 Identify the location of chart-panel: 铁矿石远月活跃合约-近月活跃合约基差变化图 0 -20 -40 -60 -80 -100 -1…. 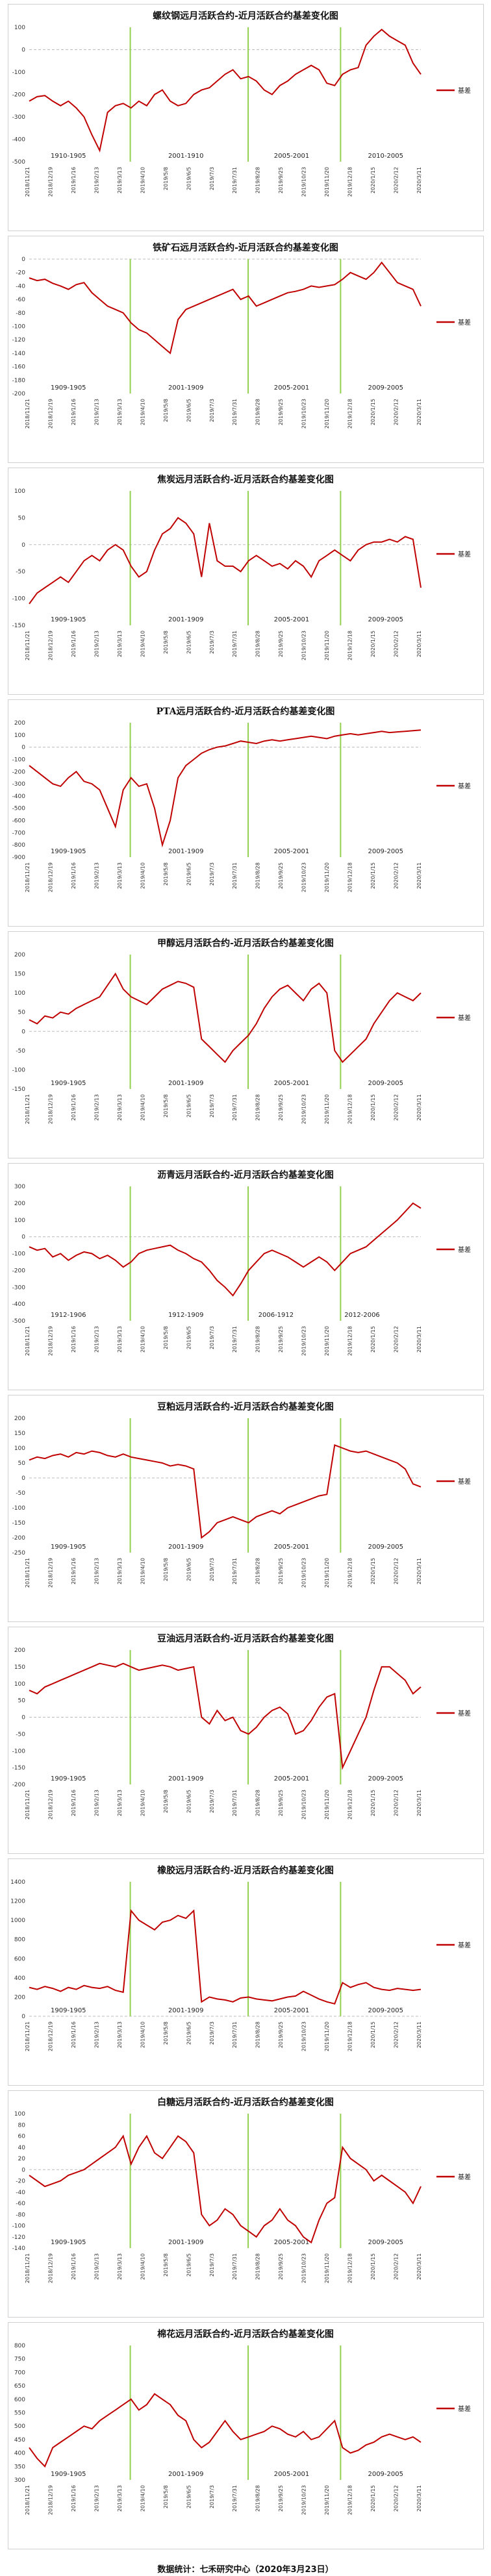
(245, 349).